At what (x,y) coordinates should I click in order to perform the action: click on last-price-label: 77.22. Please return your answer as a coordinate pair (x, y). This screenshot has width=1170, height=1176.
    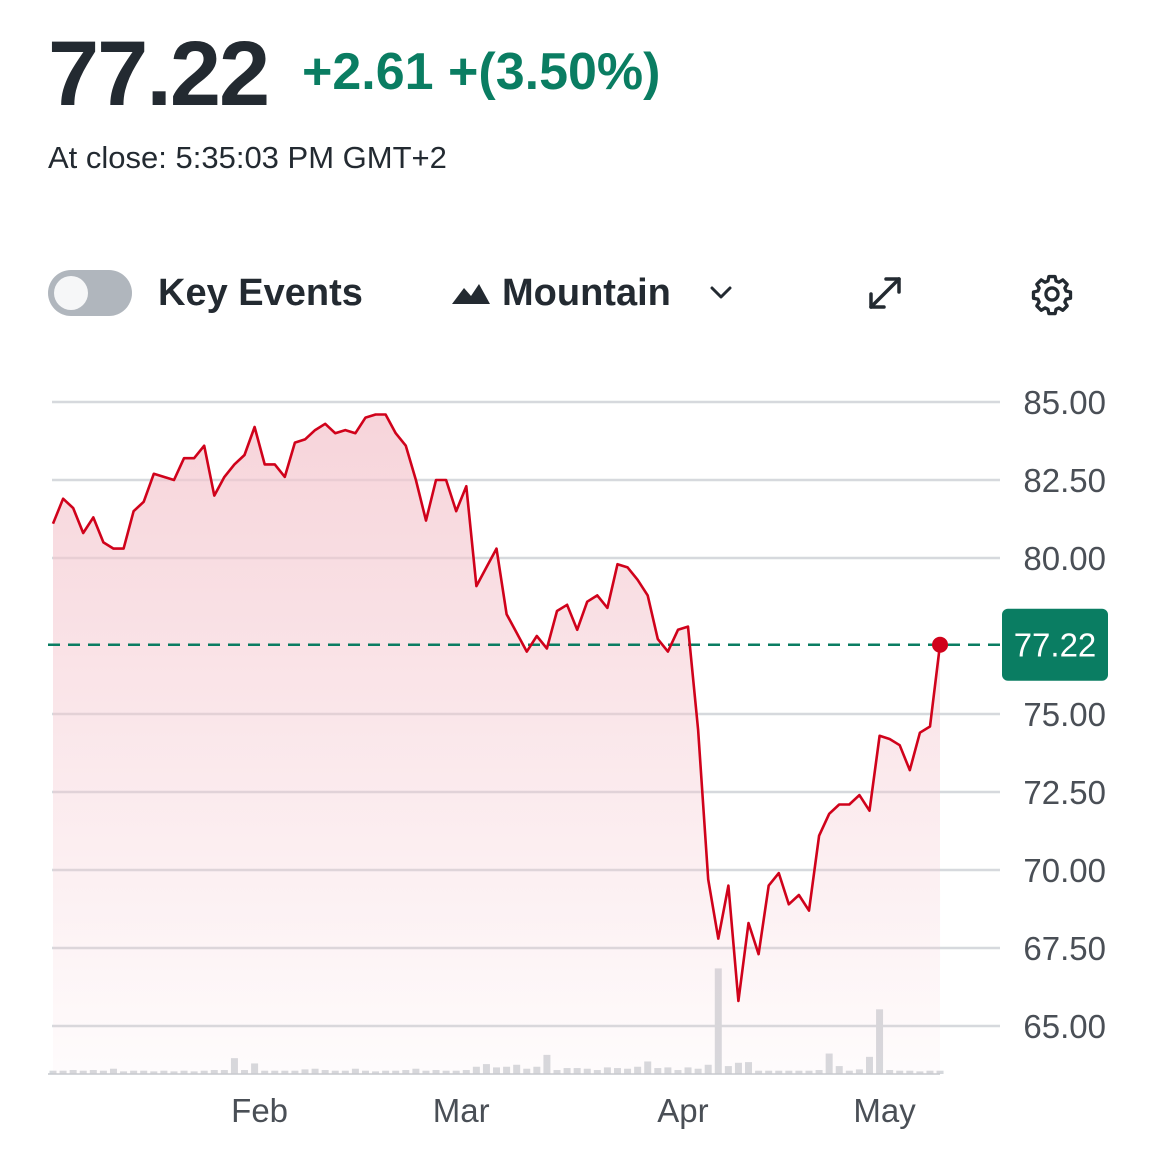
    Looking at the image, I should click on (1055, 645).